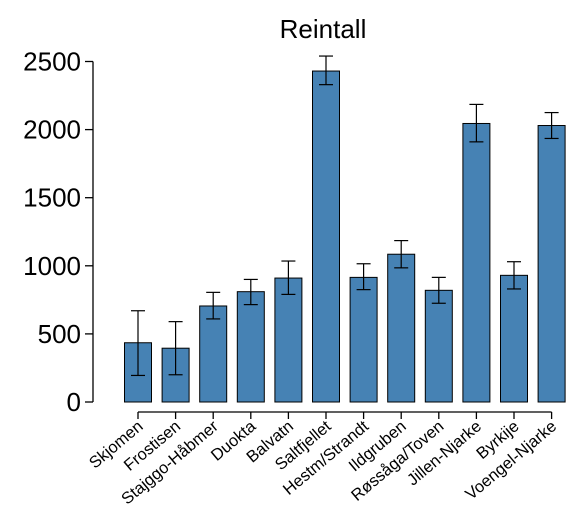  Describe the element at coordinates (323, 29) in the screenshot. I see `chart-title: Reintall` at that location.